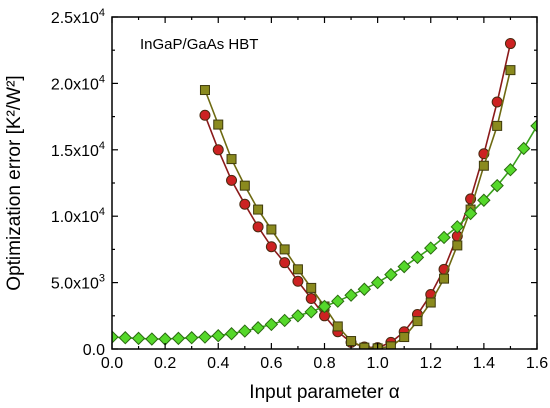  What do you see at coordinates (431, 363) in the screenshot?
I see `x-tick-label: 1.2` at bounding box center [431, 363].